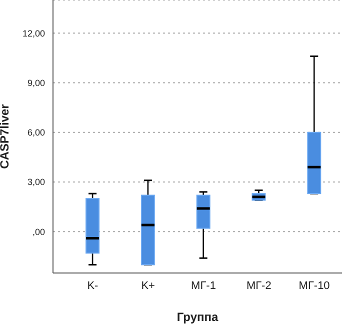 This screenshot has height=325, width=350. Describe the element at coordinates (36, 182) in the screenshot. I see `y-tick-label: 3,00` at that location.